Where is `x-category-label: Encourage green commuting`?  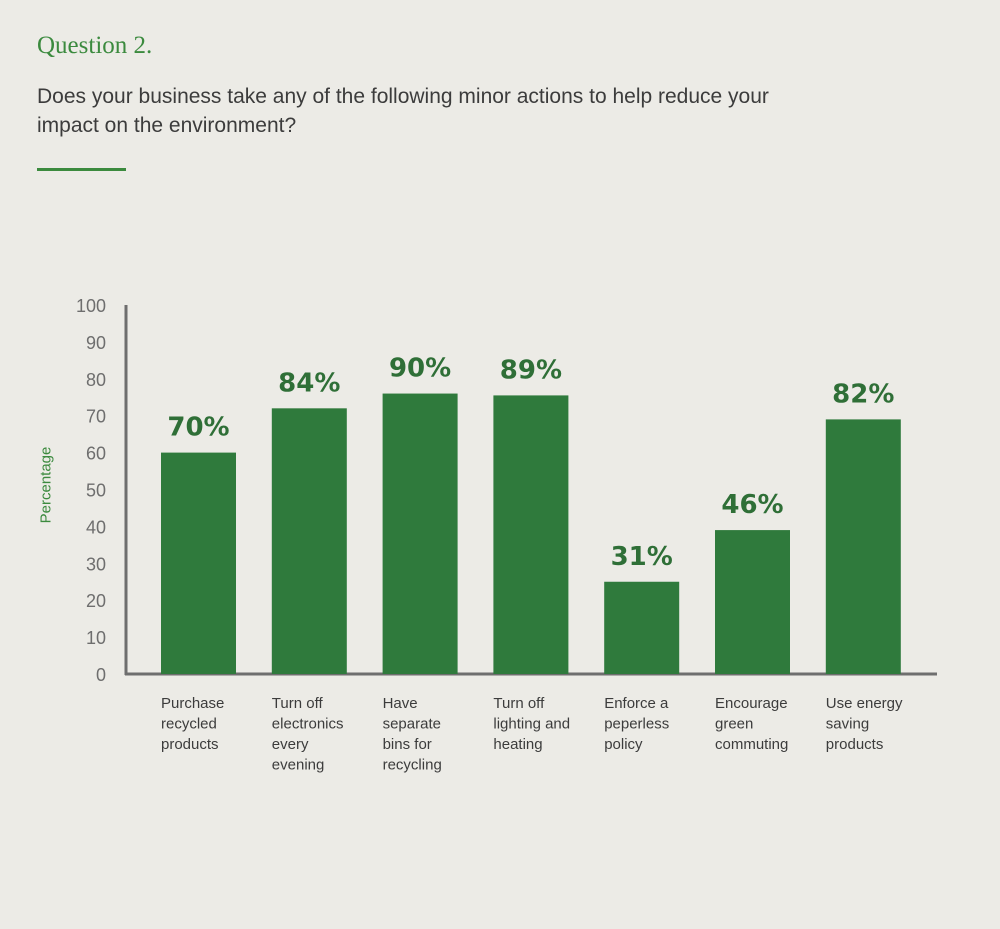
x-category-label: Encourage green commuting is located at coordinates (751, 724).